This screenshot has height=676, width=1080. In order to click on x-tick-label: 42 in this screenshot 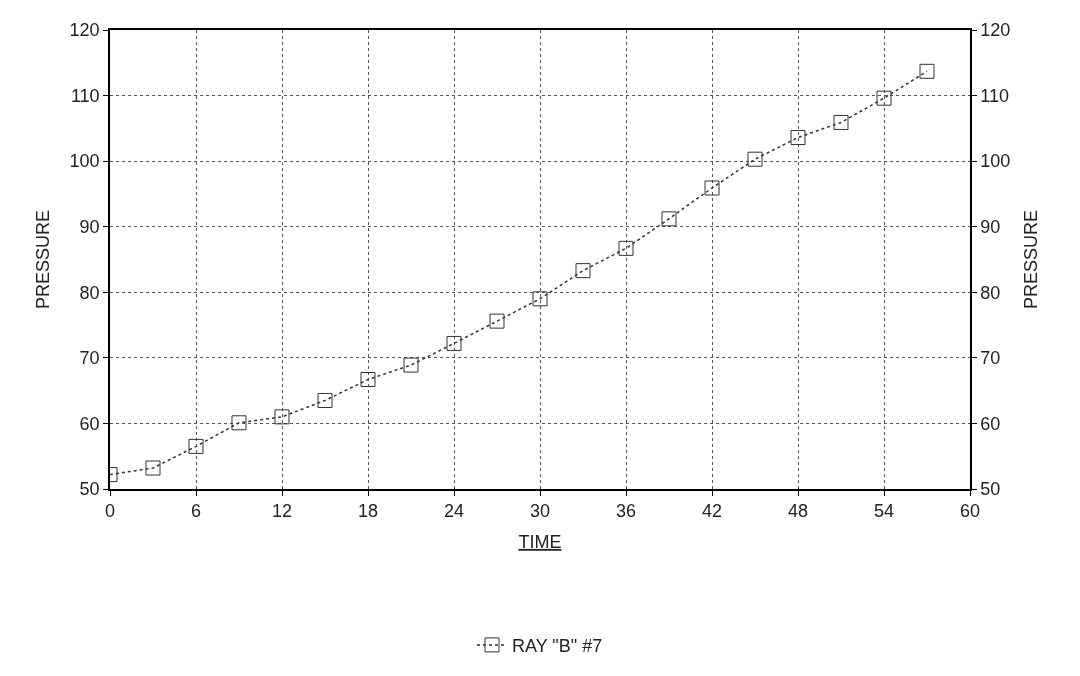, I will do `click(712, 511)`.